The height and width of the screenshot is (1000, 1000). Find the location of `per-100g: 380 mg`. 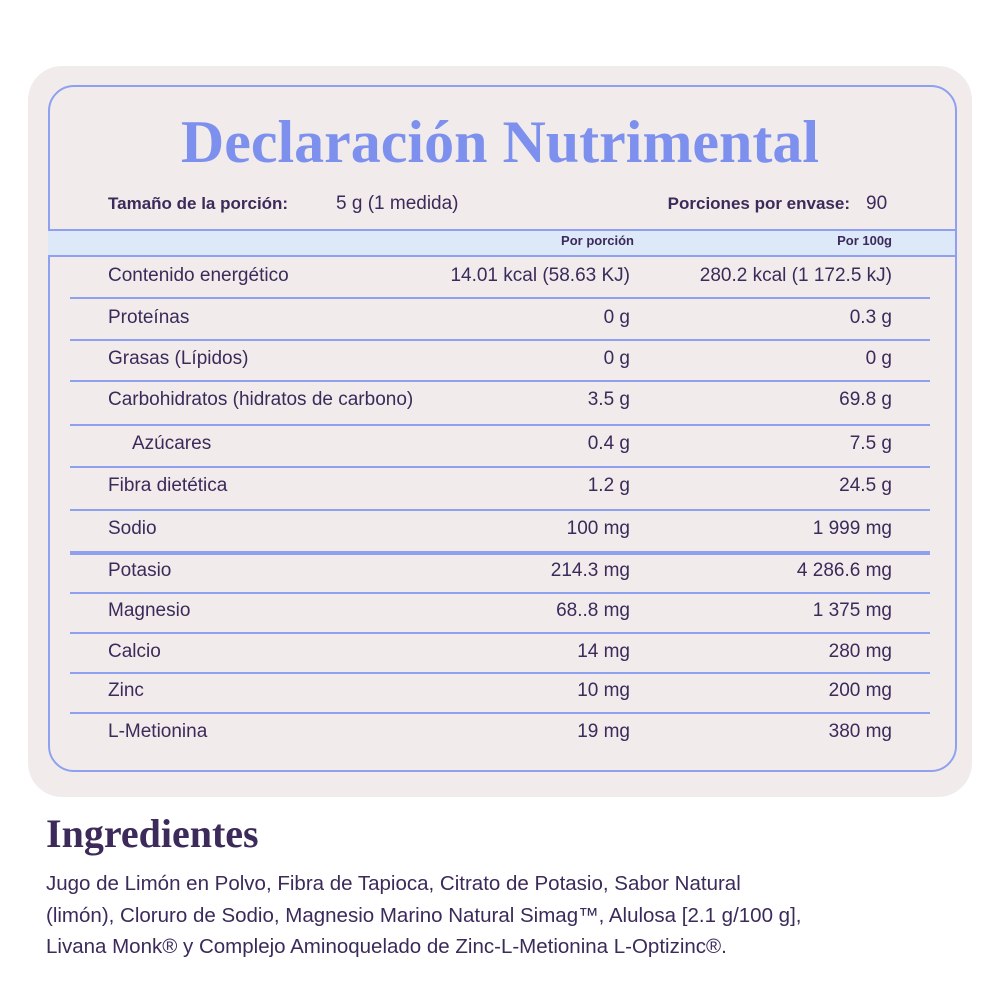

per-100g: 380 mg is located at coordinates (860, 731).